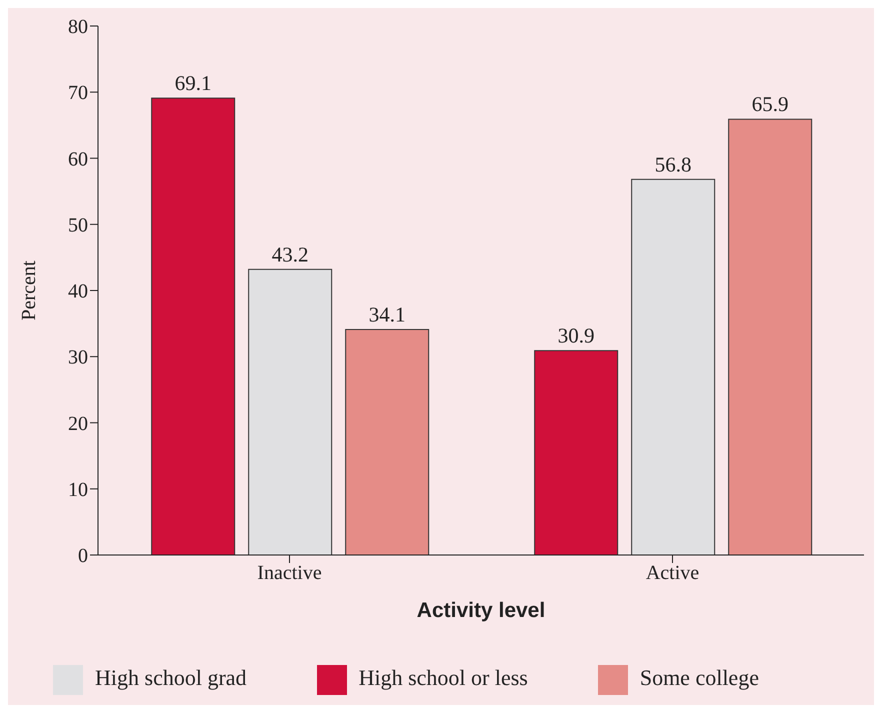 This screenshot has height=713, width=882. What do you see at coordinates (443, 677) in the screenshot?
I see `legend-label: High school or less` at bounding box center [443, 677].